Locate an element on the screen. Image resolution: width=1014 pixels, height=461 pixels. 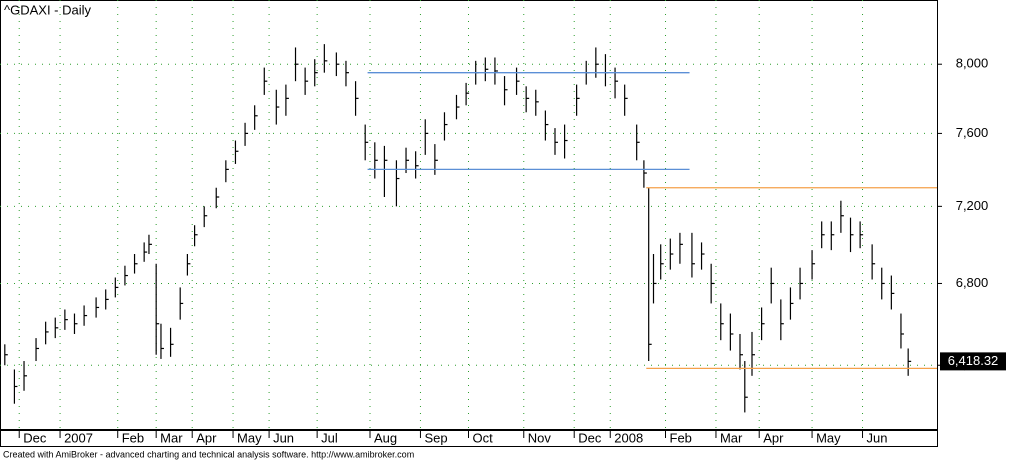
y-tick-label: 7,200 is located at coordinates (972, 205).